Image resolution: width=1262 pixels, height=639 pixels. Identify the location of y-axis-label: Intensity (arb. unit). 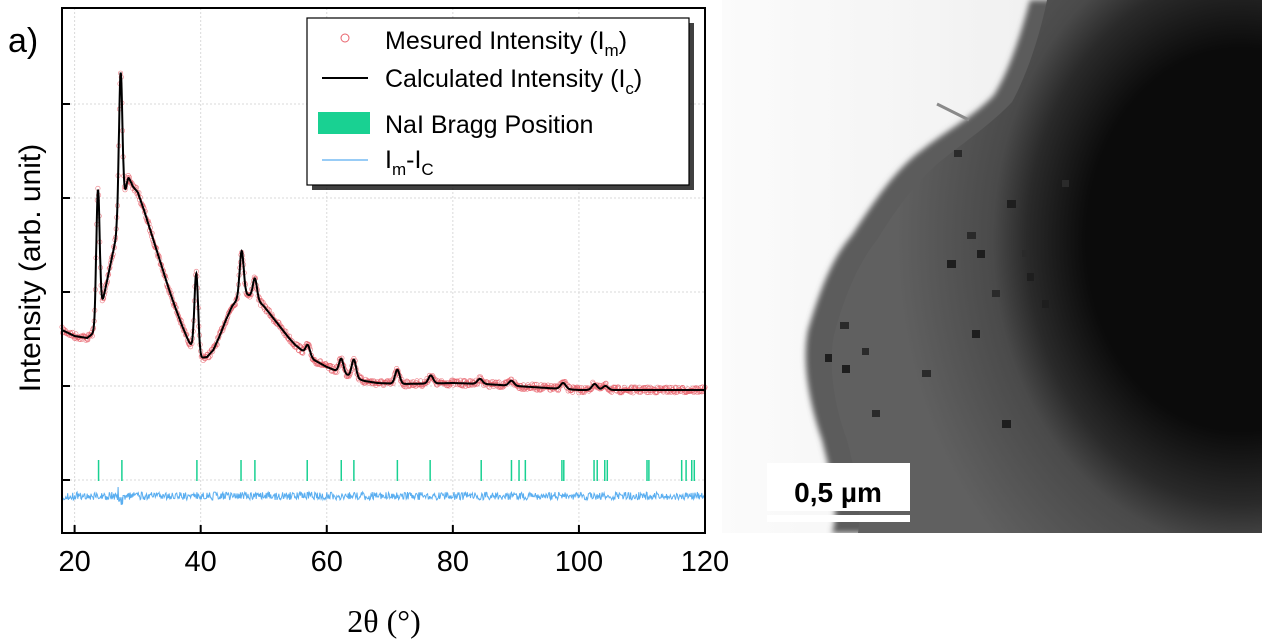
(30, 268).